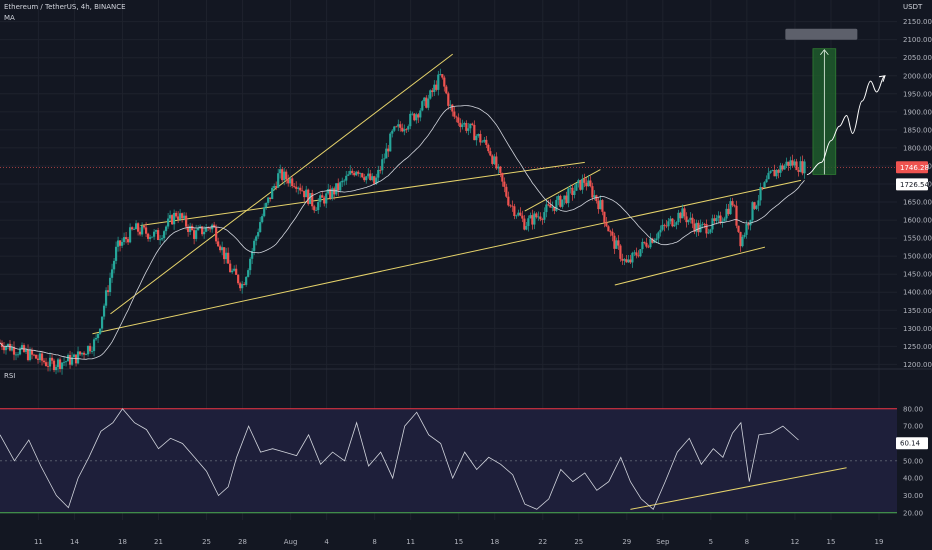 The height and width of the screenshot is (550, 932). I want to click on price-tick-label: 1300.00, so click(917, 329).